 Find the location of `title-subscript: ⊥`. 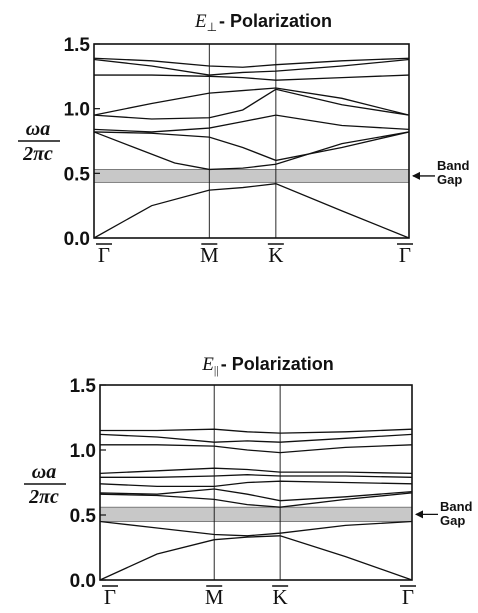

title-subscript: ⊥ is located at coordinates (212, 27).